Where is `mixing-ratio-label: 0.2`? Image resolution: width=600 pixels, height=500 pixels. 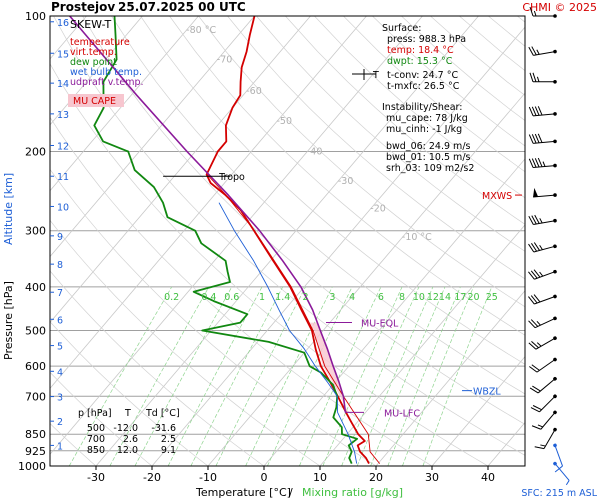
mixing-ratio-label: 0.2 is located at coordinates (171, 297).